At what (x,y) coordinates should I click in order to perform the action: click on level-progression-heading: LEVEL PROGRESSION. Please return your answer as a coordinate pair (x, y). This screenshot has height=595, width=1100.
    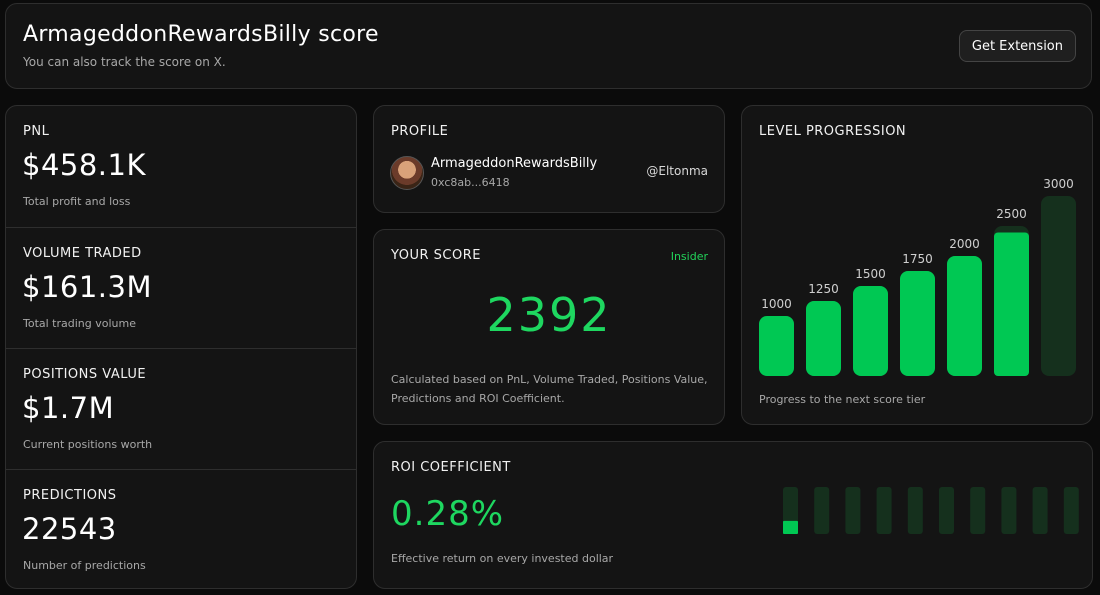
    Looking at the image, I should click on (833, 131).